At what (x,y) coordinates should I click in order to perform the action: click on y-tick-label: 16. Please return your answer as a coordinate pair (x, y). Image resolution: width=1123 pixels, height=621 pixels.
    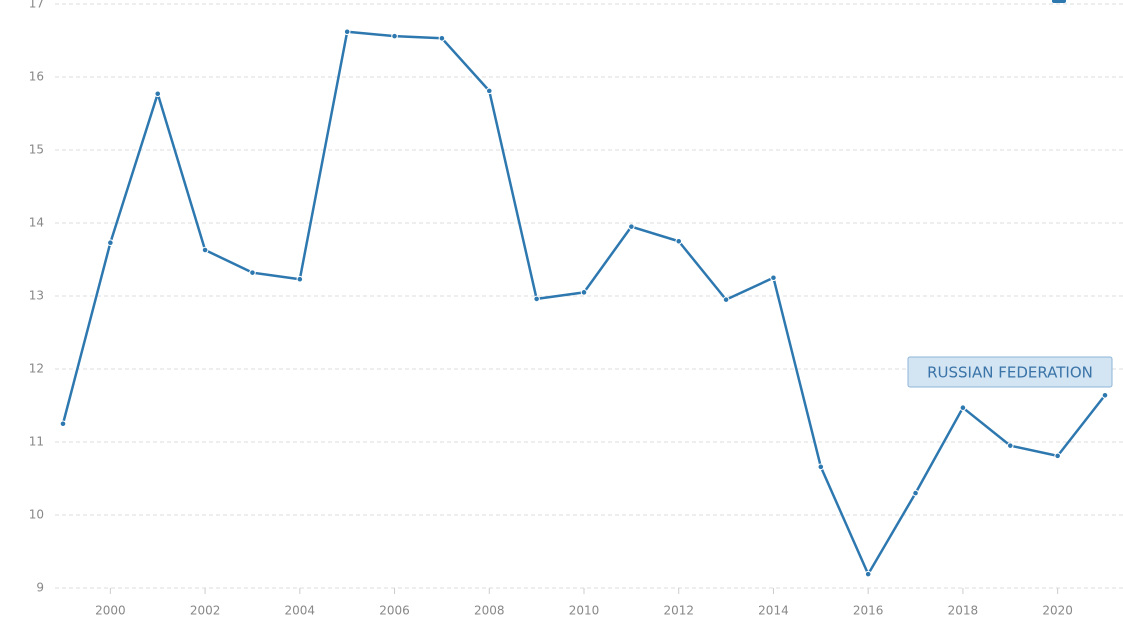
    Looking at the image, I should click on (36, 77).